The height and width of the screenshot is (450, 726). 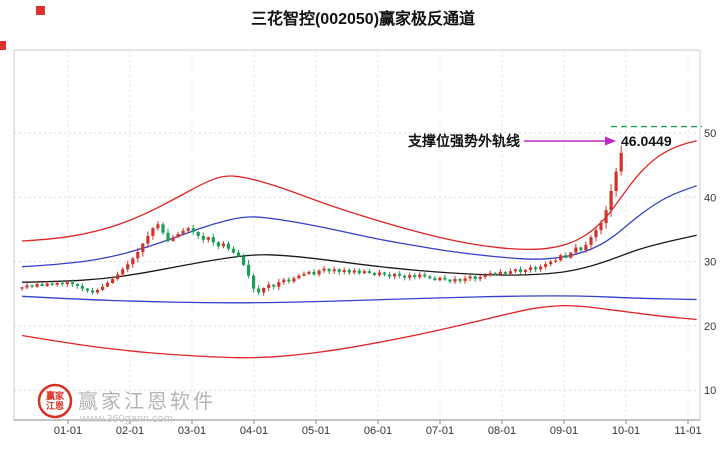 I want to click on watermark-logo-text-1: 赢家, so click(x=55, y=395).